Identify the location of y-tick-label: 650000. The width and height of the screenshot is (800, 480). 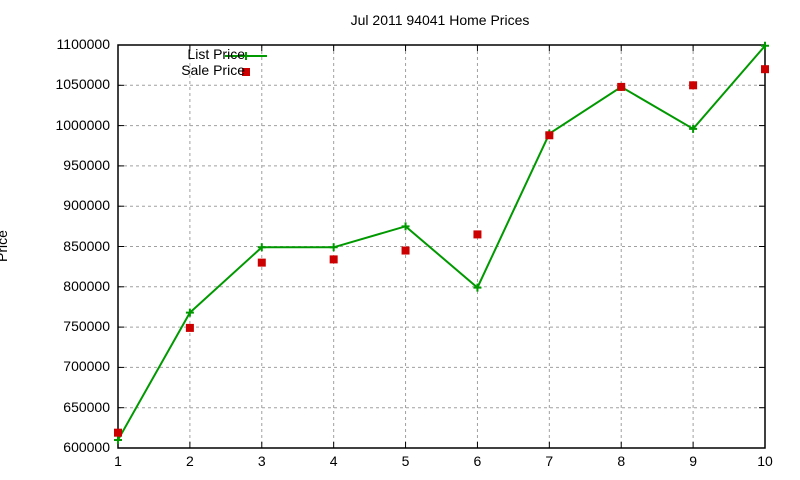
(86, 406).